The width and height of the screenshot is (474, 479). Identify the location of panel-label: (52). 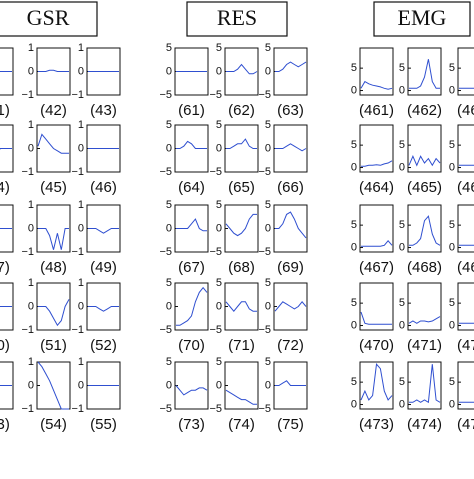
(103, 345).